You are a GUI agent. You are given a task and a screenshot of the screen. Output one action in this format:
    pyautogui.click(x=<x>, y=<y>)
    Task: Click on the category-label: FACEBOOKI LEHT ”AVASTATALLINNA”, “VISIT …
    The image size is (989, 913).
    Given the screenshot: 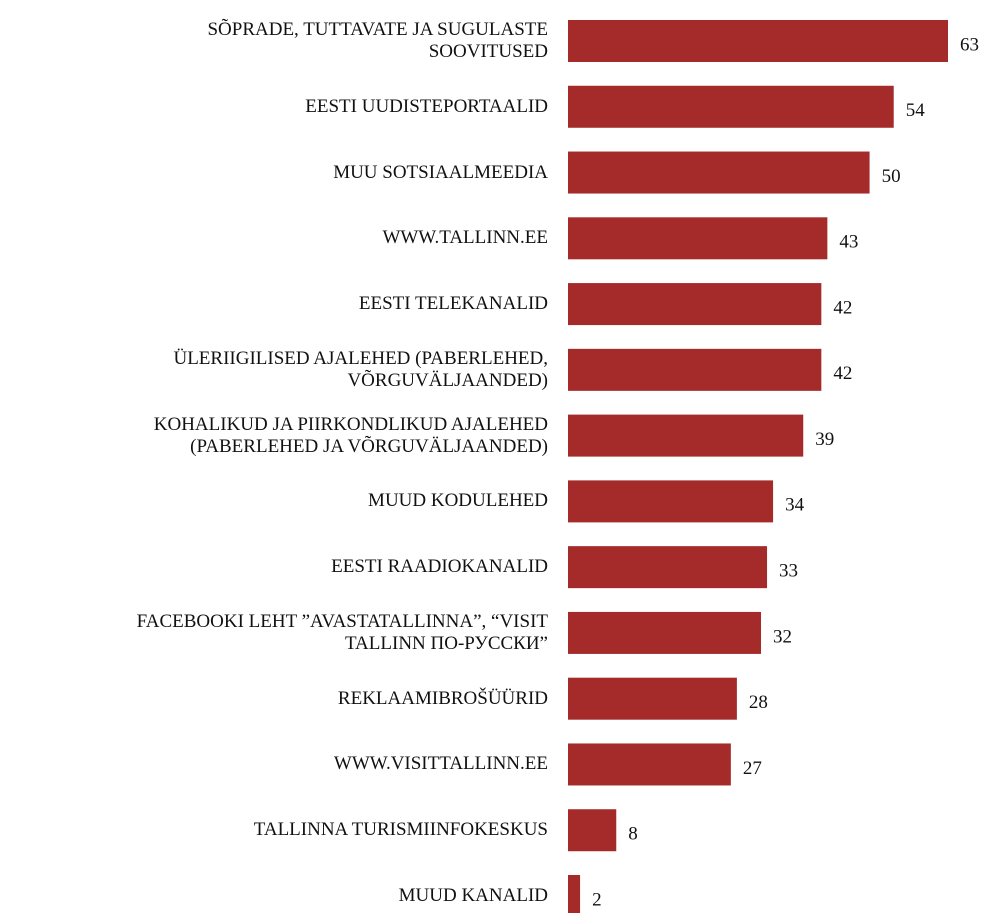 What is the action you would take?
    pyautogui.click(x=342, y=632)
    